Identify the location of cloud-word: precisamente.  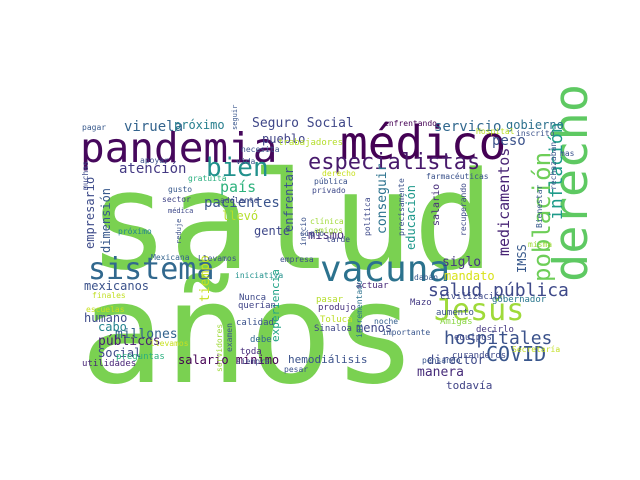
(401, 207).